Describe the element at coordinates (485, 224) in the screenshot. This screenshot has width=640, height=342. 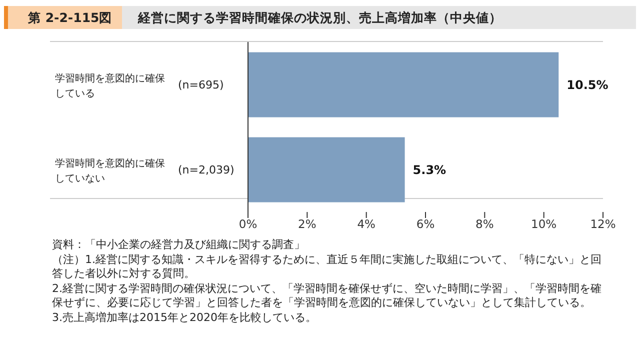
I see `x-tick-label: 8%` at that location.